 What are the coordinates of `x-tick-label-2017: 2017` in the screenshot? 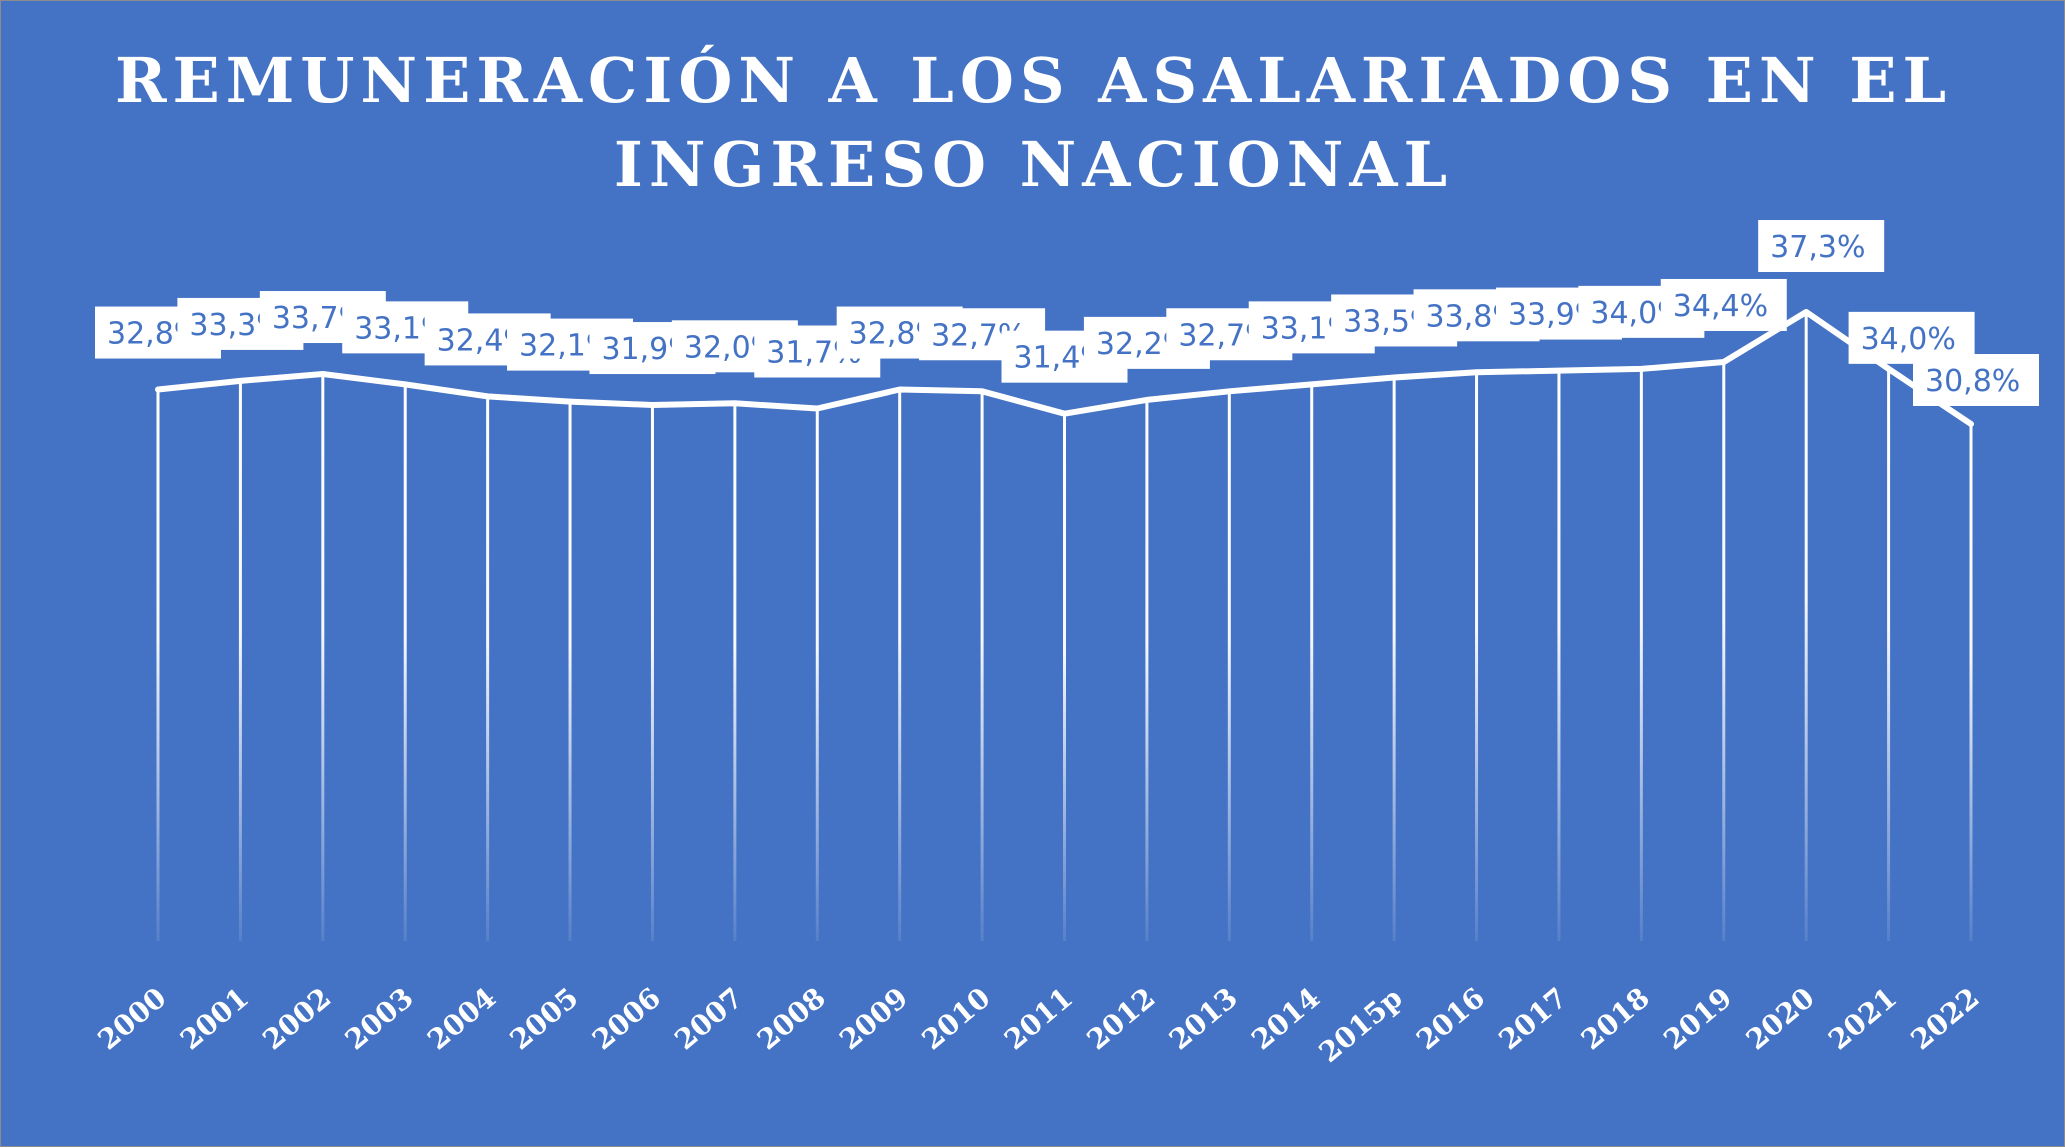 It's located at (1533, 1018).